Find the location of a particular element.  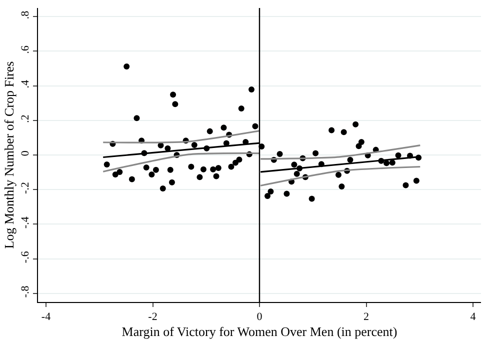

y-tick-label: -.8 is located at coordinates (26, 291).